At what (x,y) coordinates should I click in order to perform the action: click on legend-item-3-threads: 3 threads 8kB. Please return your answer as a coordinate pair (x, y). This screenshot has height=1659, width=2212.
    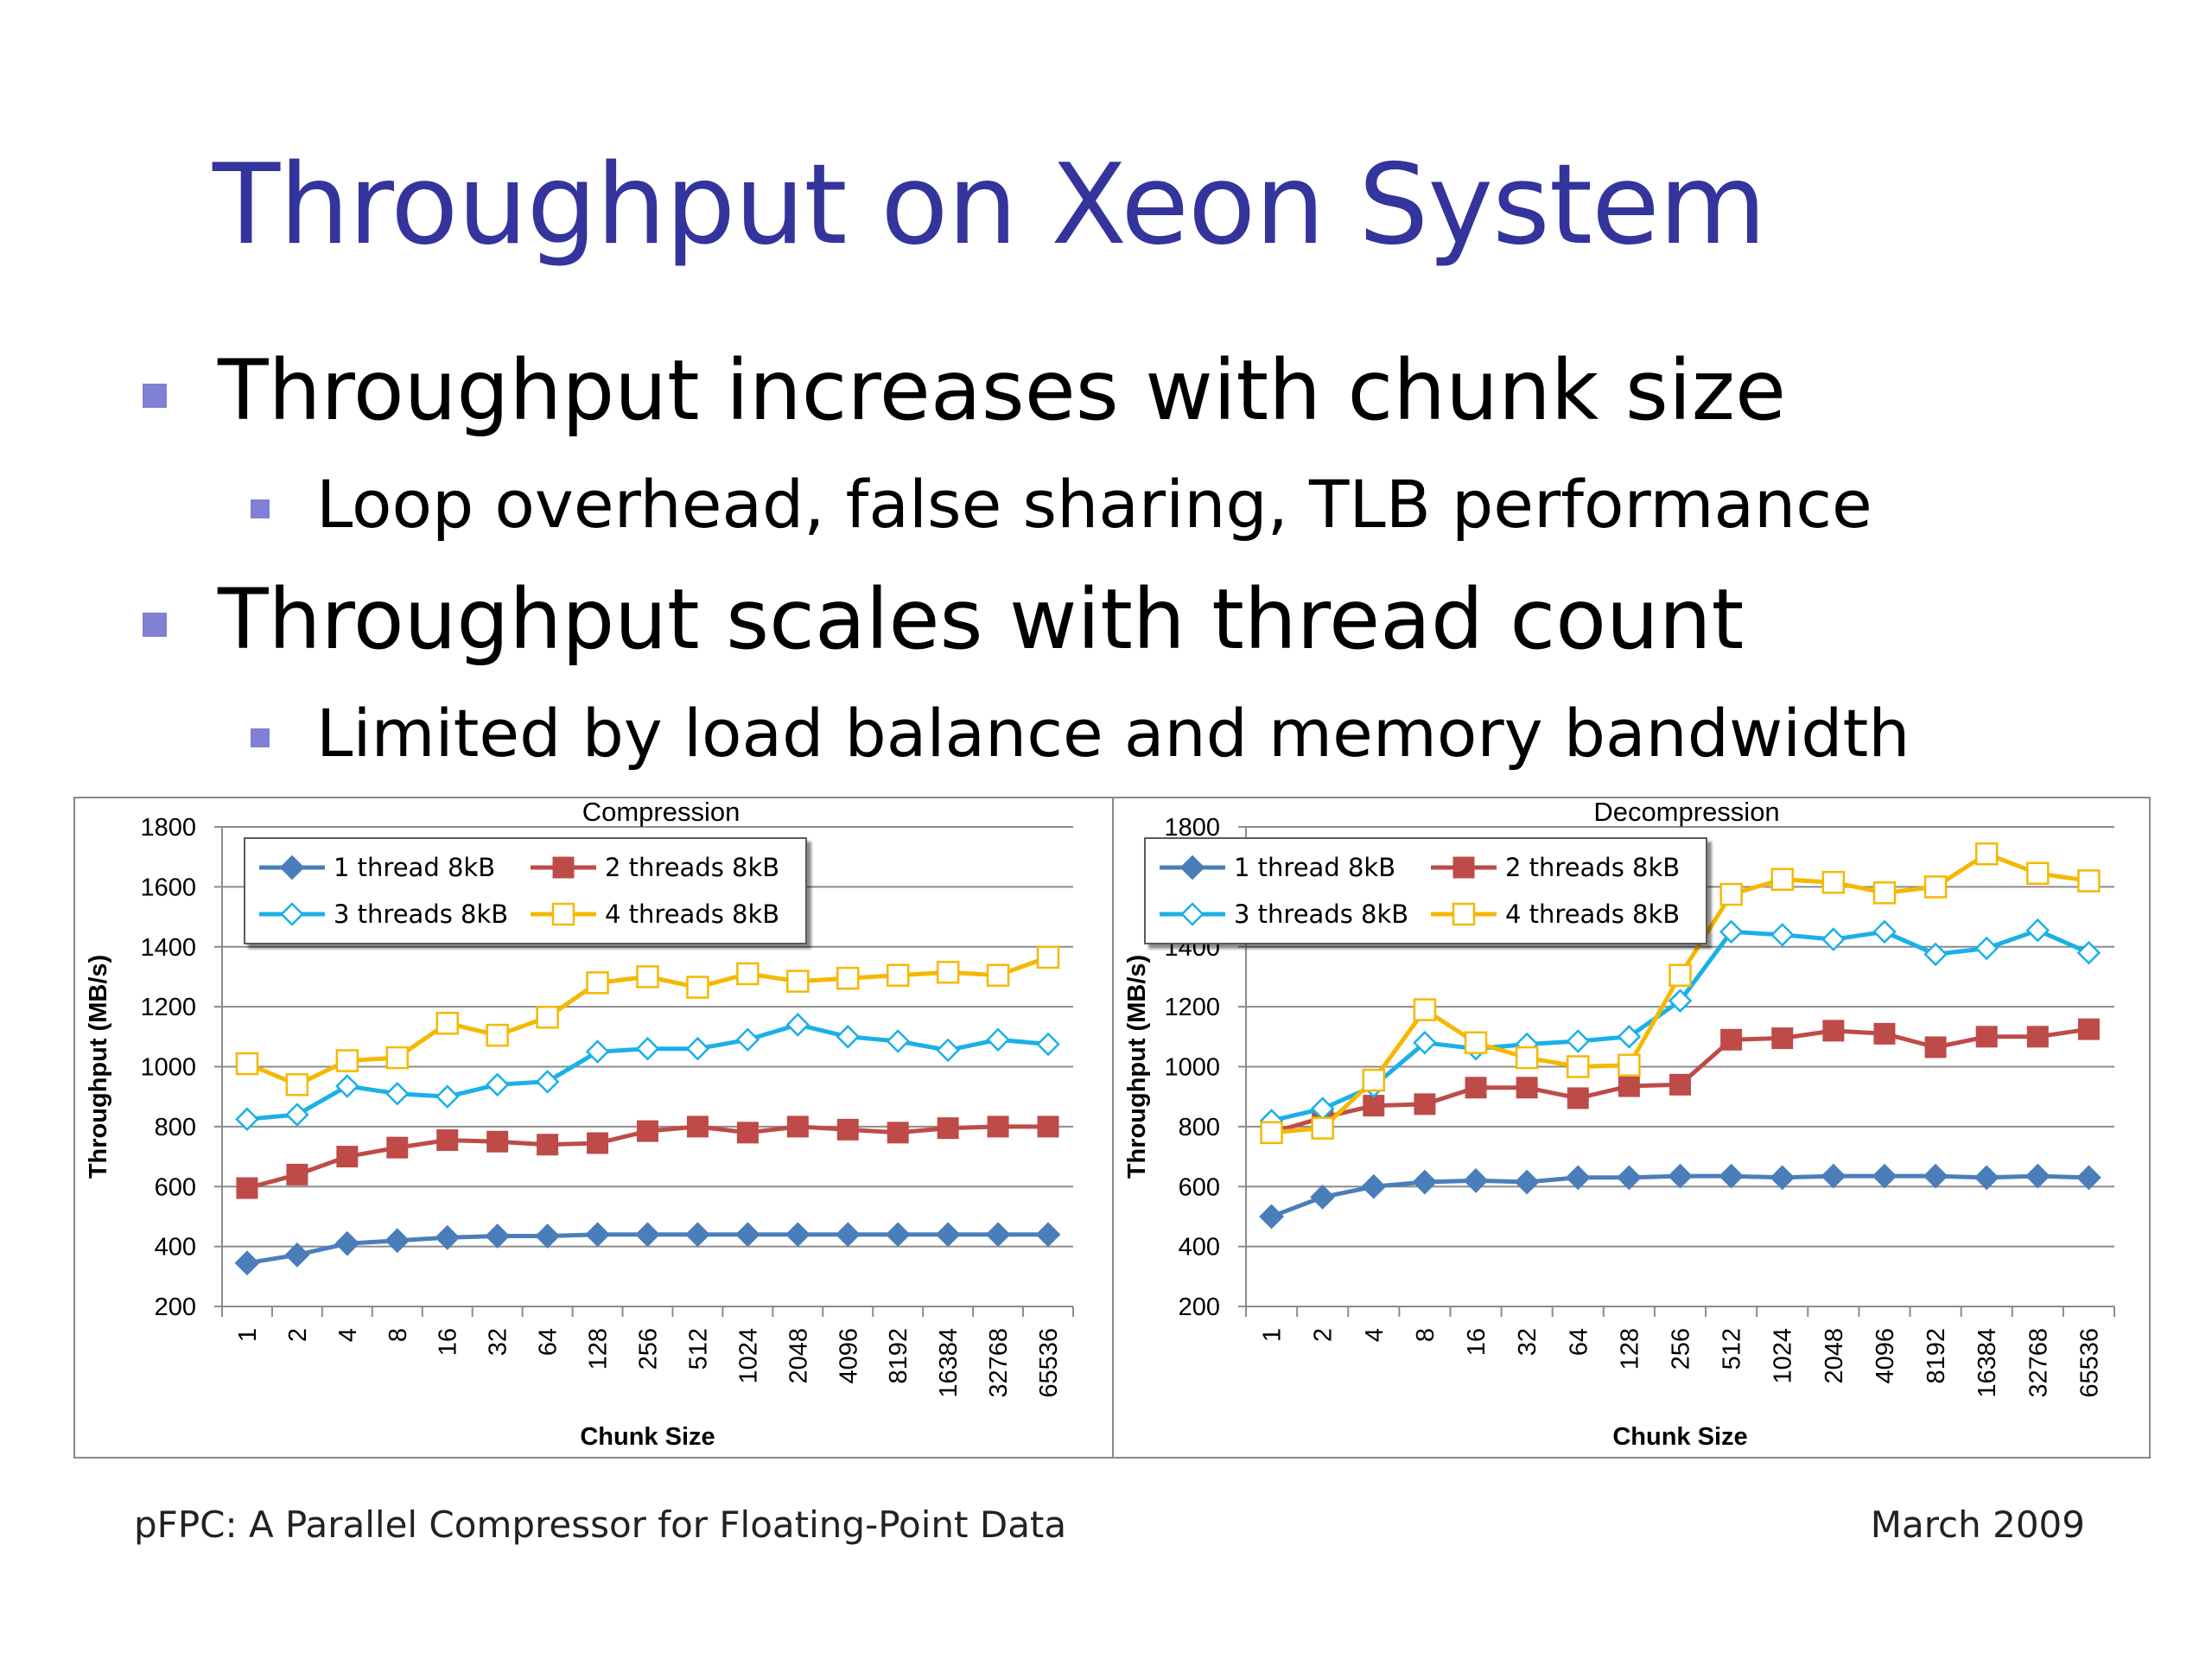
    Looking at the image, I should click on (389, 914).